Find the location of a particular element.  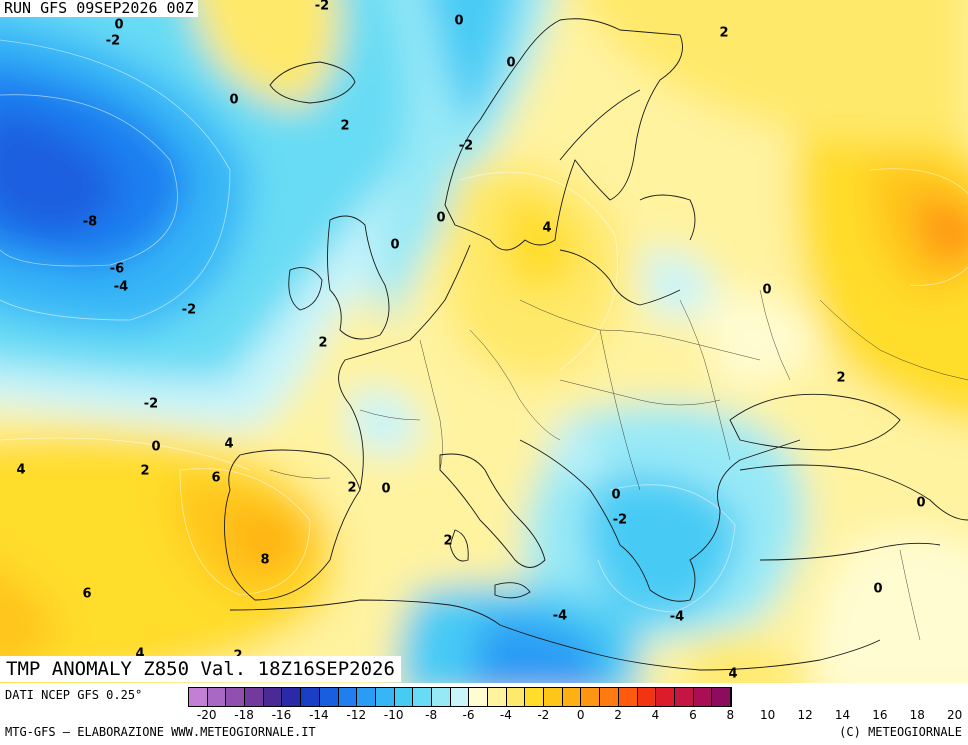

legend-tick-label: 18 is located at coordinates (917, 715).